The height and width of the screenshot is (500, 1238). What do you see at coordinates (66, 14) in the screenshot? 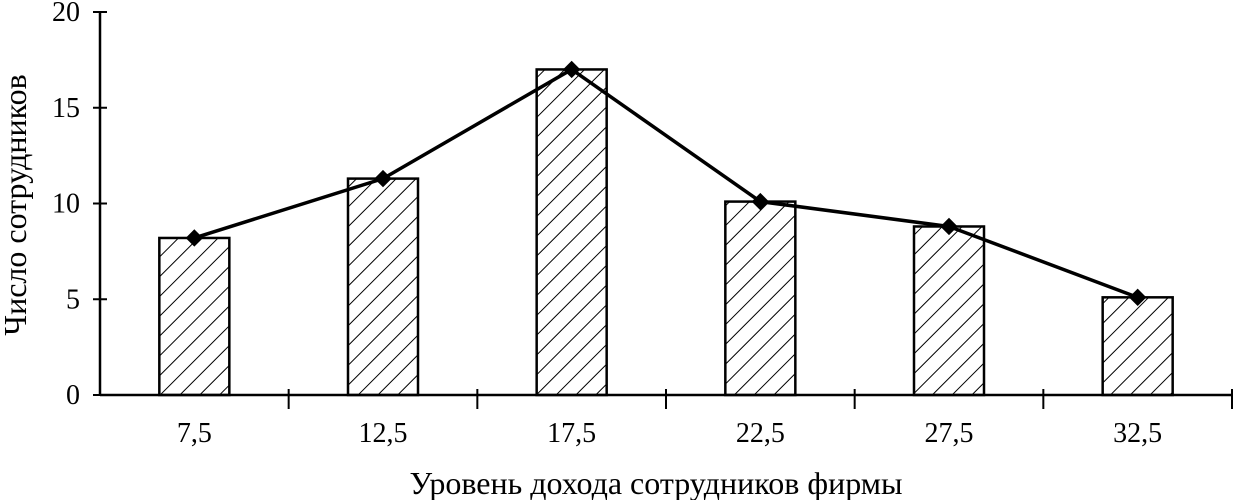
I see `y-tick-label: 20` at bounding box center [66, 14].